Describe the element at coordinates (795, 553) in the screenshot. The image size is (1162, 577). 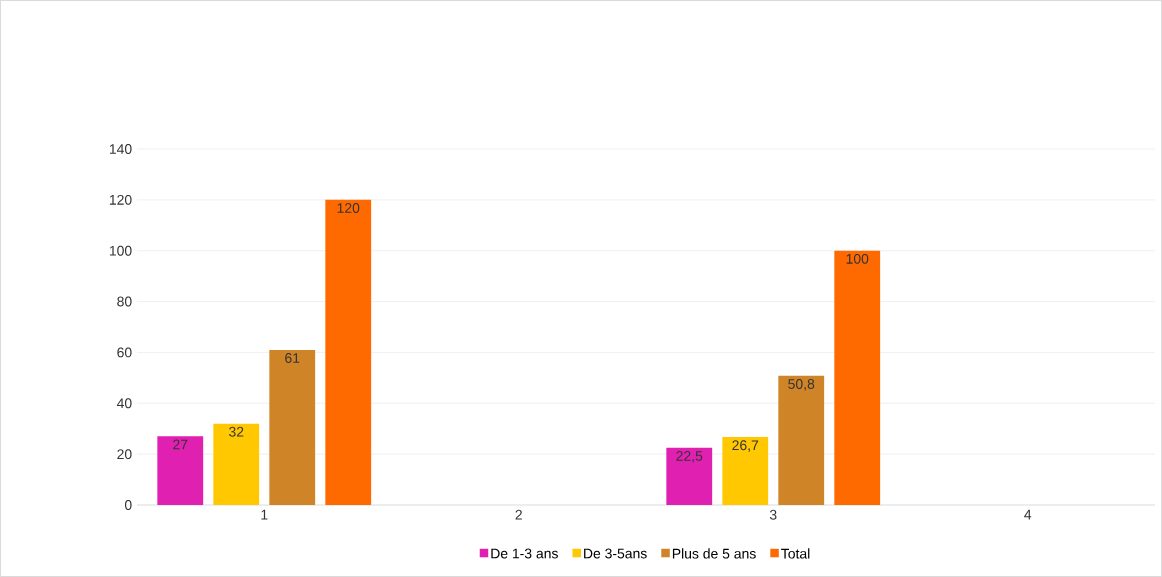
I see `legend-label: Total` at that location.